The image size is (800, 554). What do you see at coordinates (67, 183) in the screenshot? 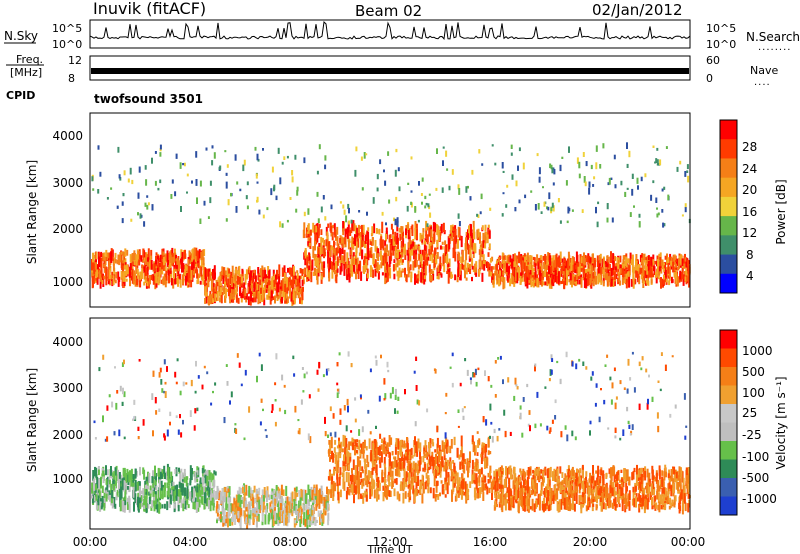
I see `power-ytick-3000: 3000` at bounding box center [67, 183].